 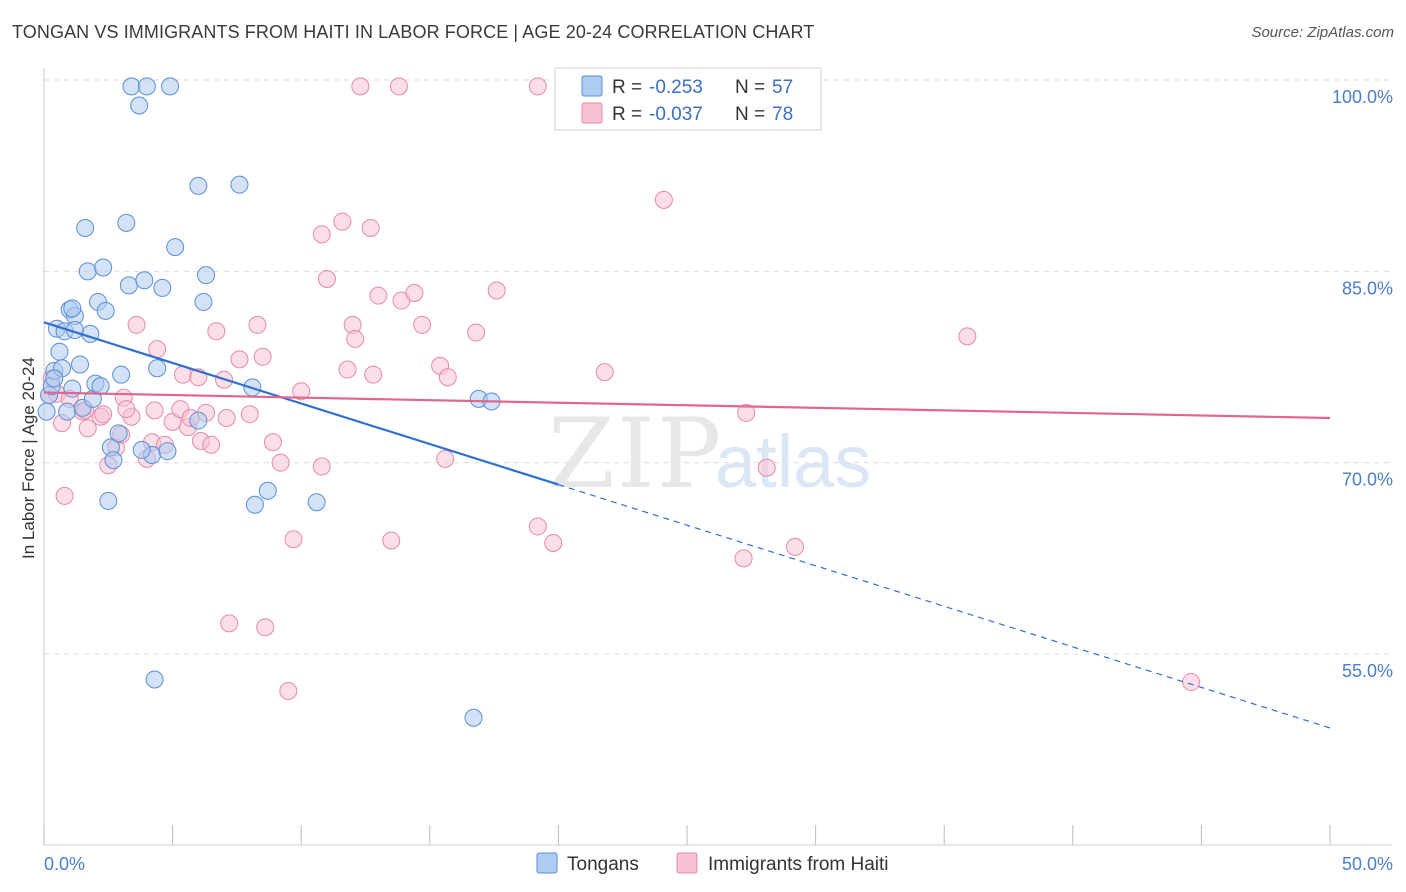 What do you see at coordinates (1322, 32) in the screenshot?
I see `source-credit: Source: ZipAtlas.com` at bounding box center [1322, 32].